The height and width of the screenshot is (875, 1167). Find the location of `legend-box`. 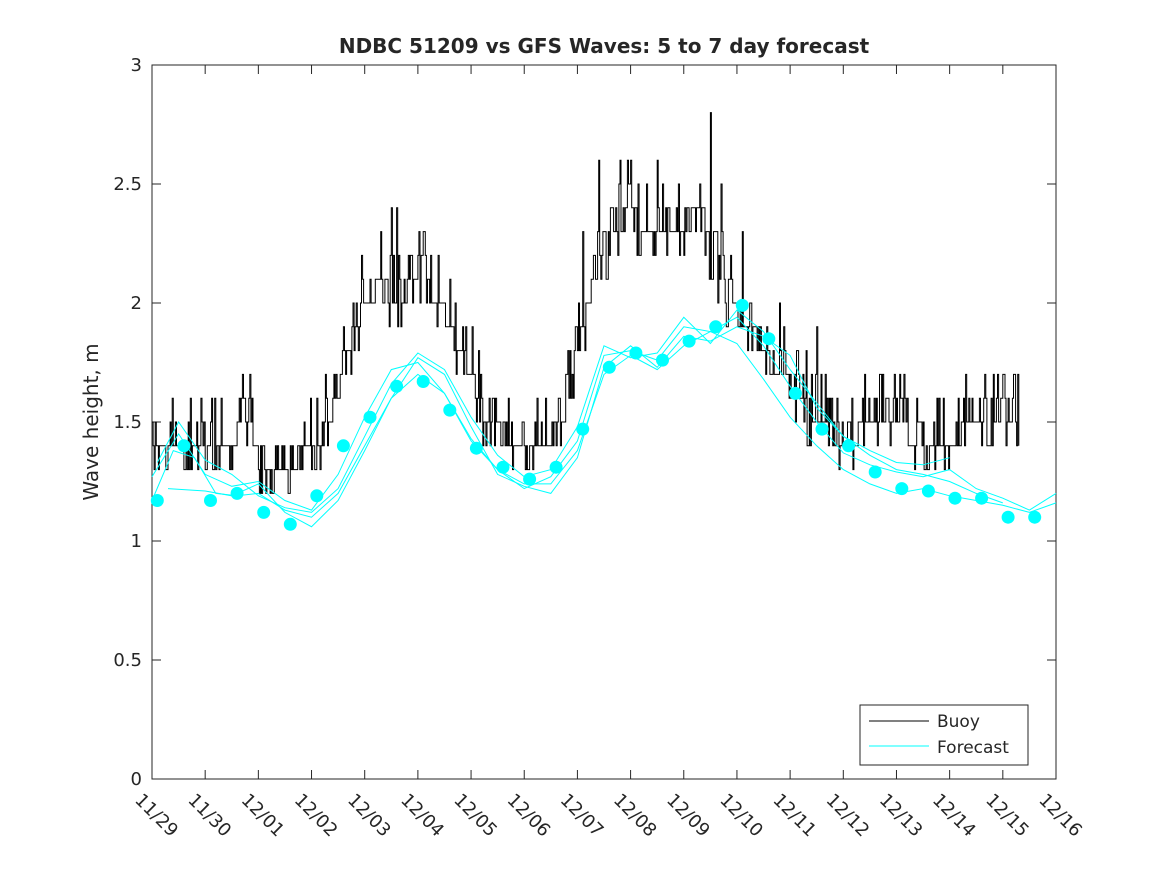

legend-box is located at coordinates (944, 735).